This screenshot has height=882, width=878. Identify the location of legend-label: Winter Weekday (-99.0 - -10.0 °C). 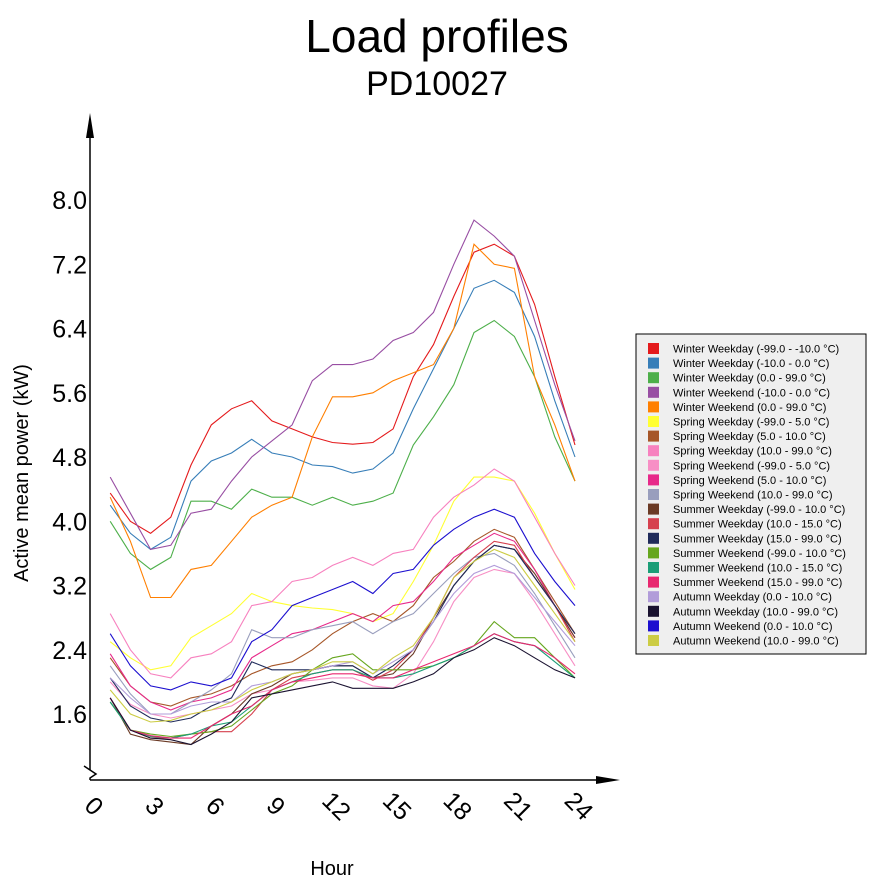
(756, 350).